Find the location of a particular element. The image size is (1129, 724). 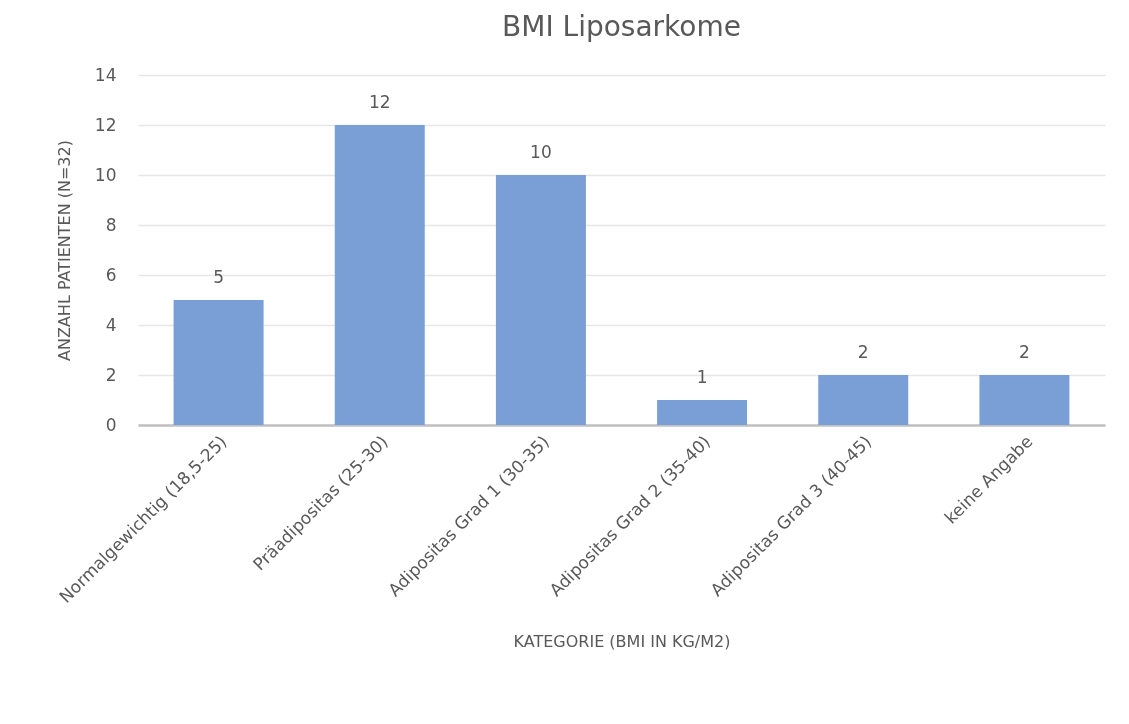

y-tick-label: 10 is located at coordinates (105, 174).